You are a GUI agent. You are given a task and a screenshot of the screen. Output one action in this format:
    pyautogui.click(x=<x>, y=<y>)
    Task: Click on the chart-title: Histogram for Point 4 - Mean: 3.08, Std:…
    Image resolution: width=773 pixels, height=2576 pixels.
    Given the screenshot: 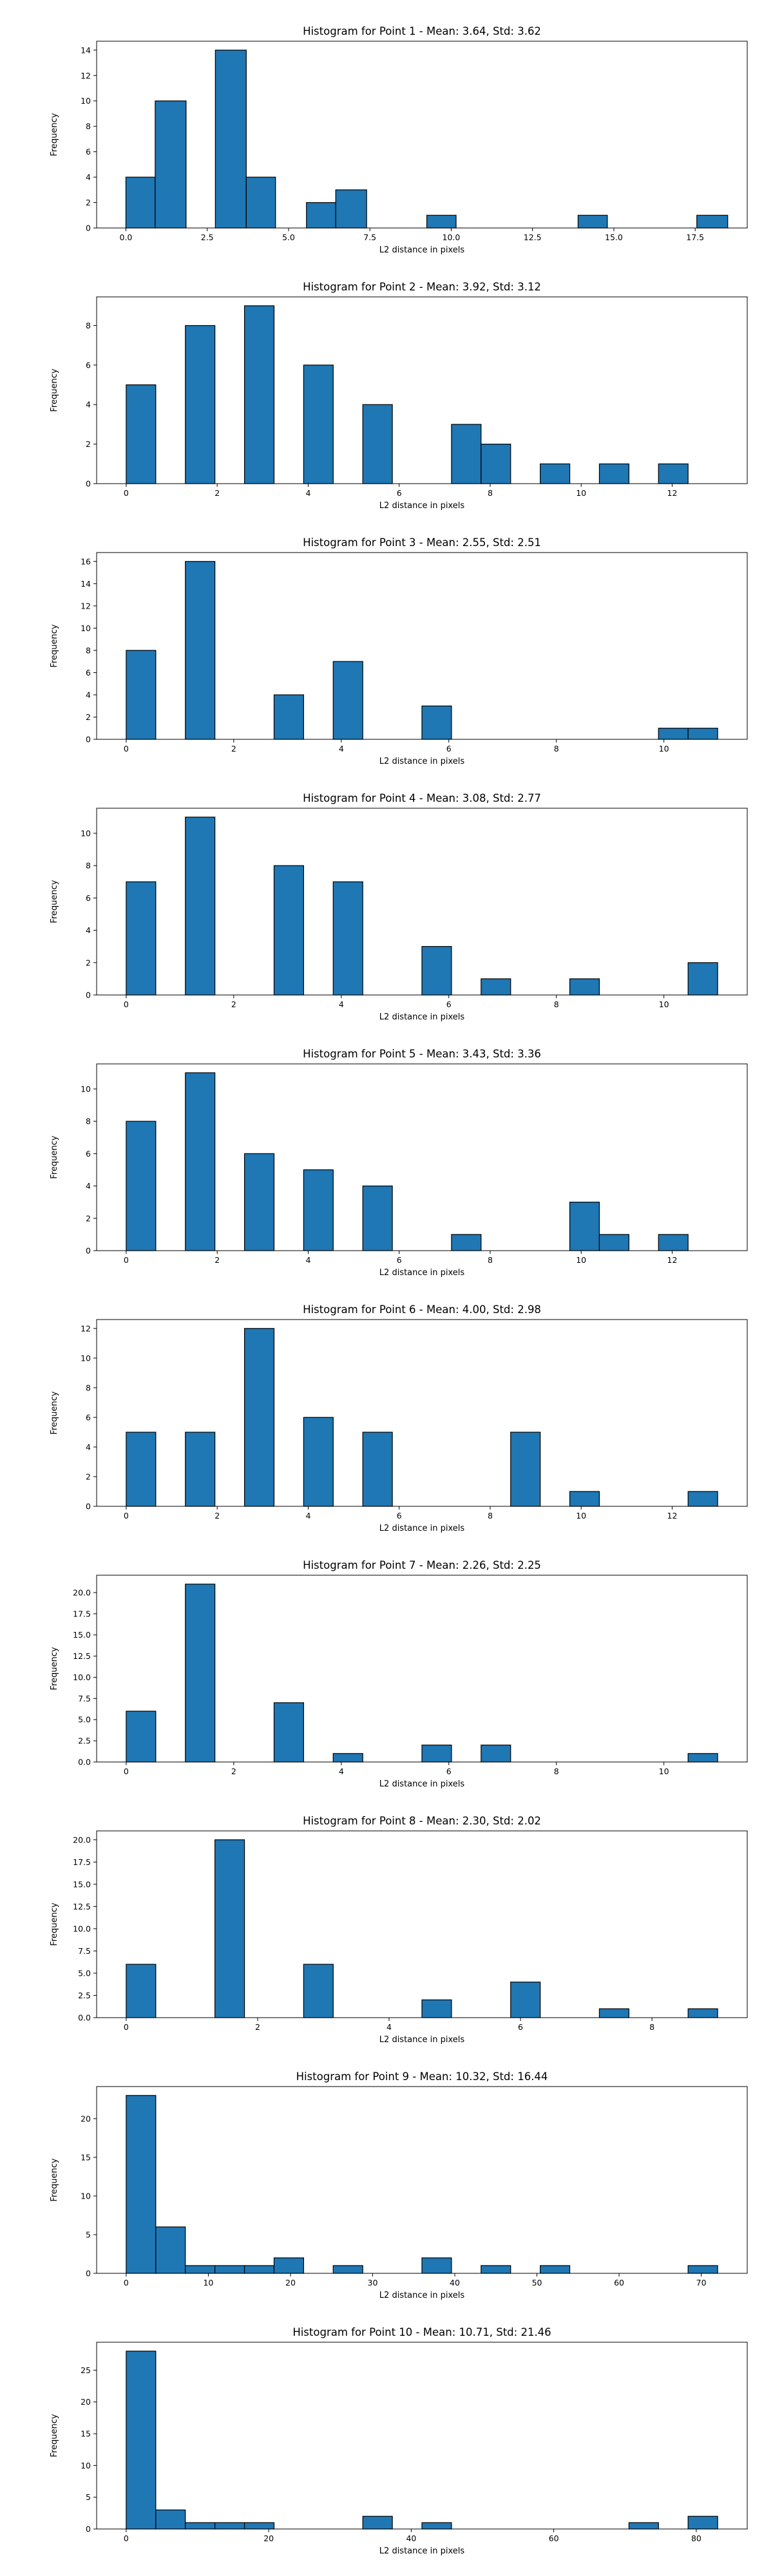 What is the action you would take?
    pyautogui.click(x=422, y=798)
    